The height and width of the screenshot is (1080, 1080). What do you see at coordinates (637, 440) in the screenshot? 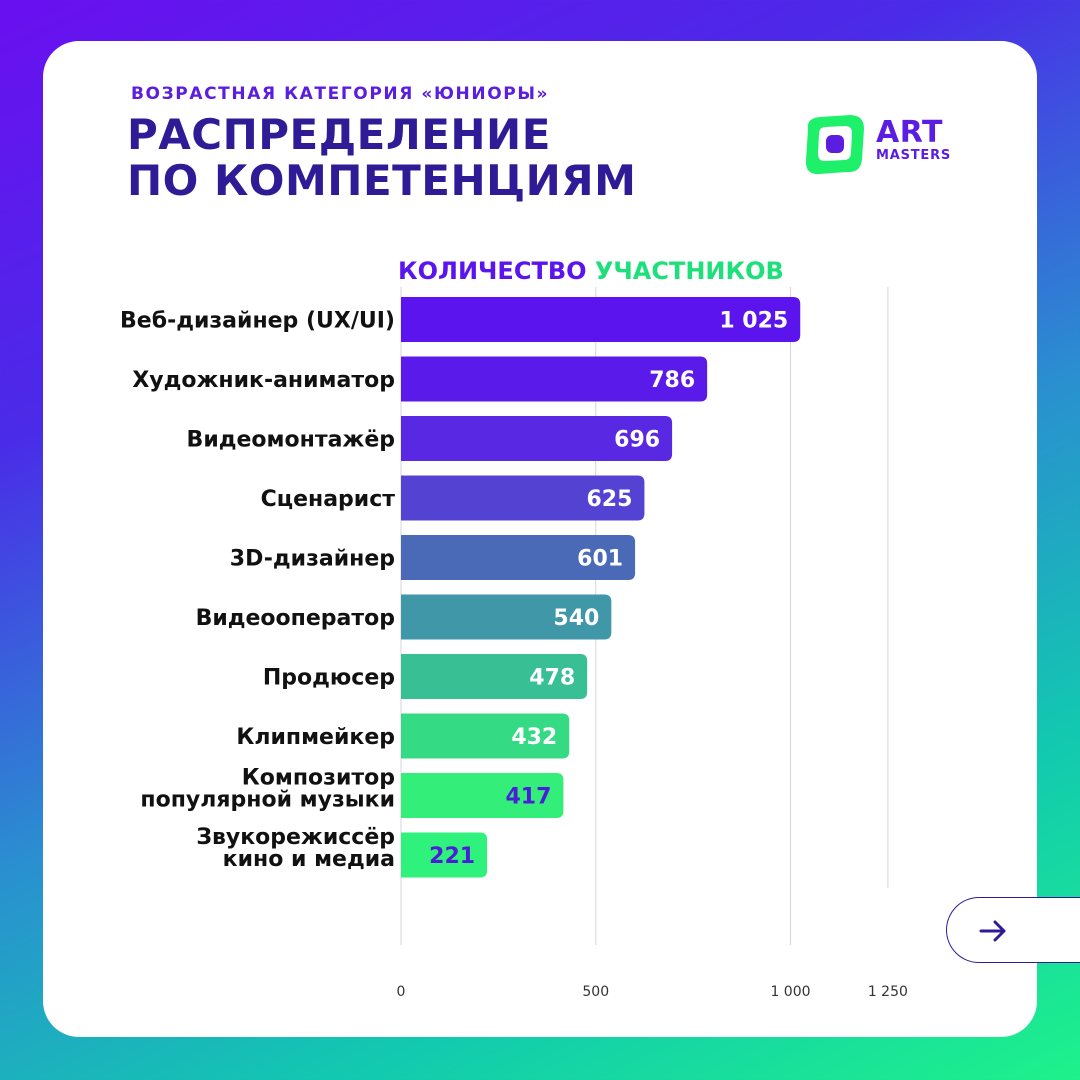
I see `bar-value-label: 696` at bounding box center [637, 440].